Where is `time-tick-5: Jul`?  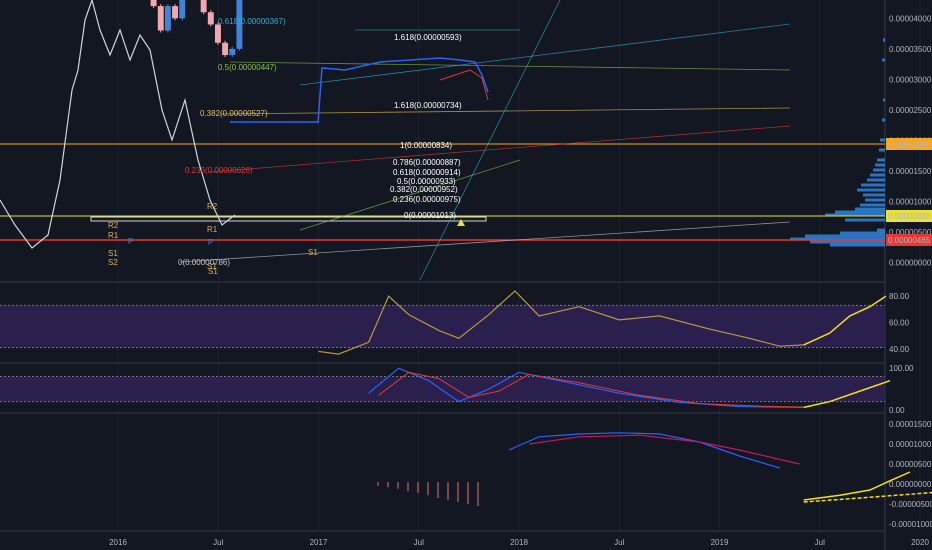
time-tick-5: Jul is located at coordinates (619, 542).